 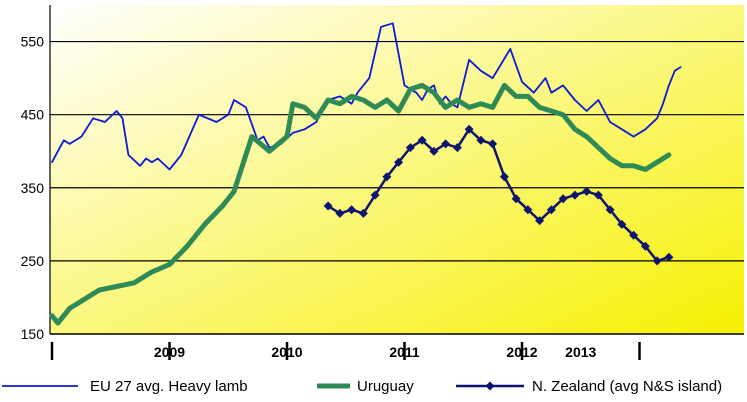 I want to click on x-tick-label-2013: 2013, so click(x=580, y=352).